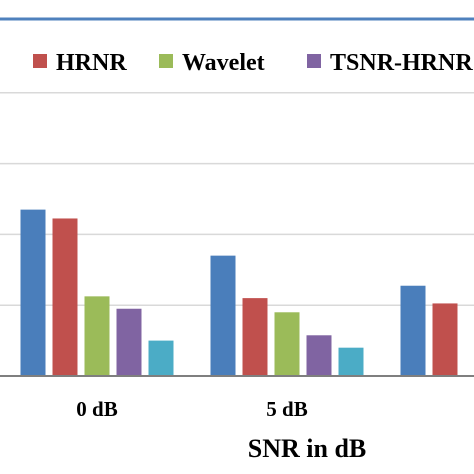  Describe the element at coordinates (96, 409) in the screenshot. I see `x-tick-label: 0 dB` at that location.